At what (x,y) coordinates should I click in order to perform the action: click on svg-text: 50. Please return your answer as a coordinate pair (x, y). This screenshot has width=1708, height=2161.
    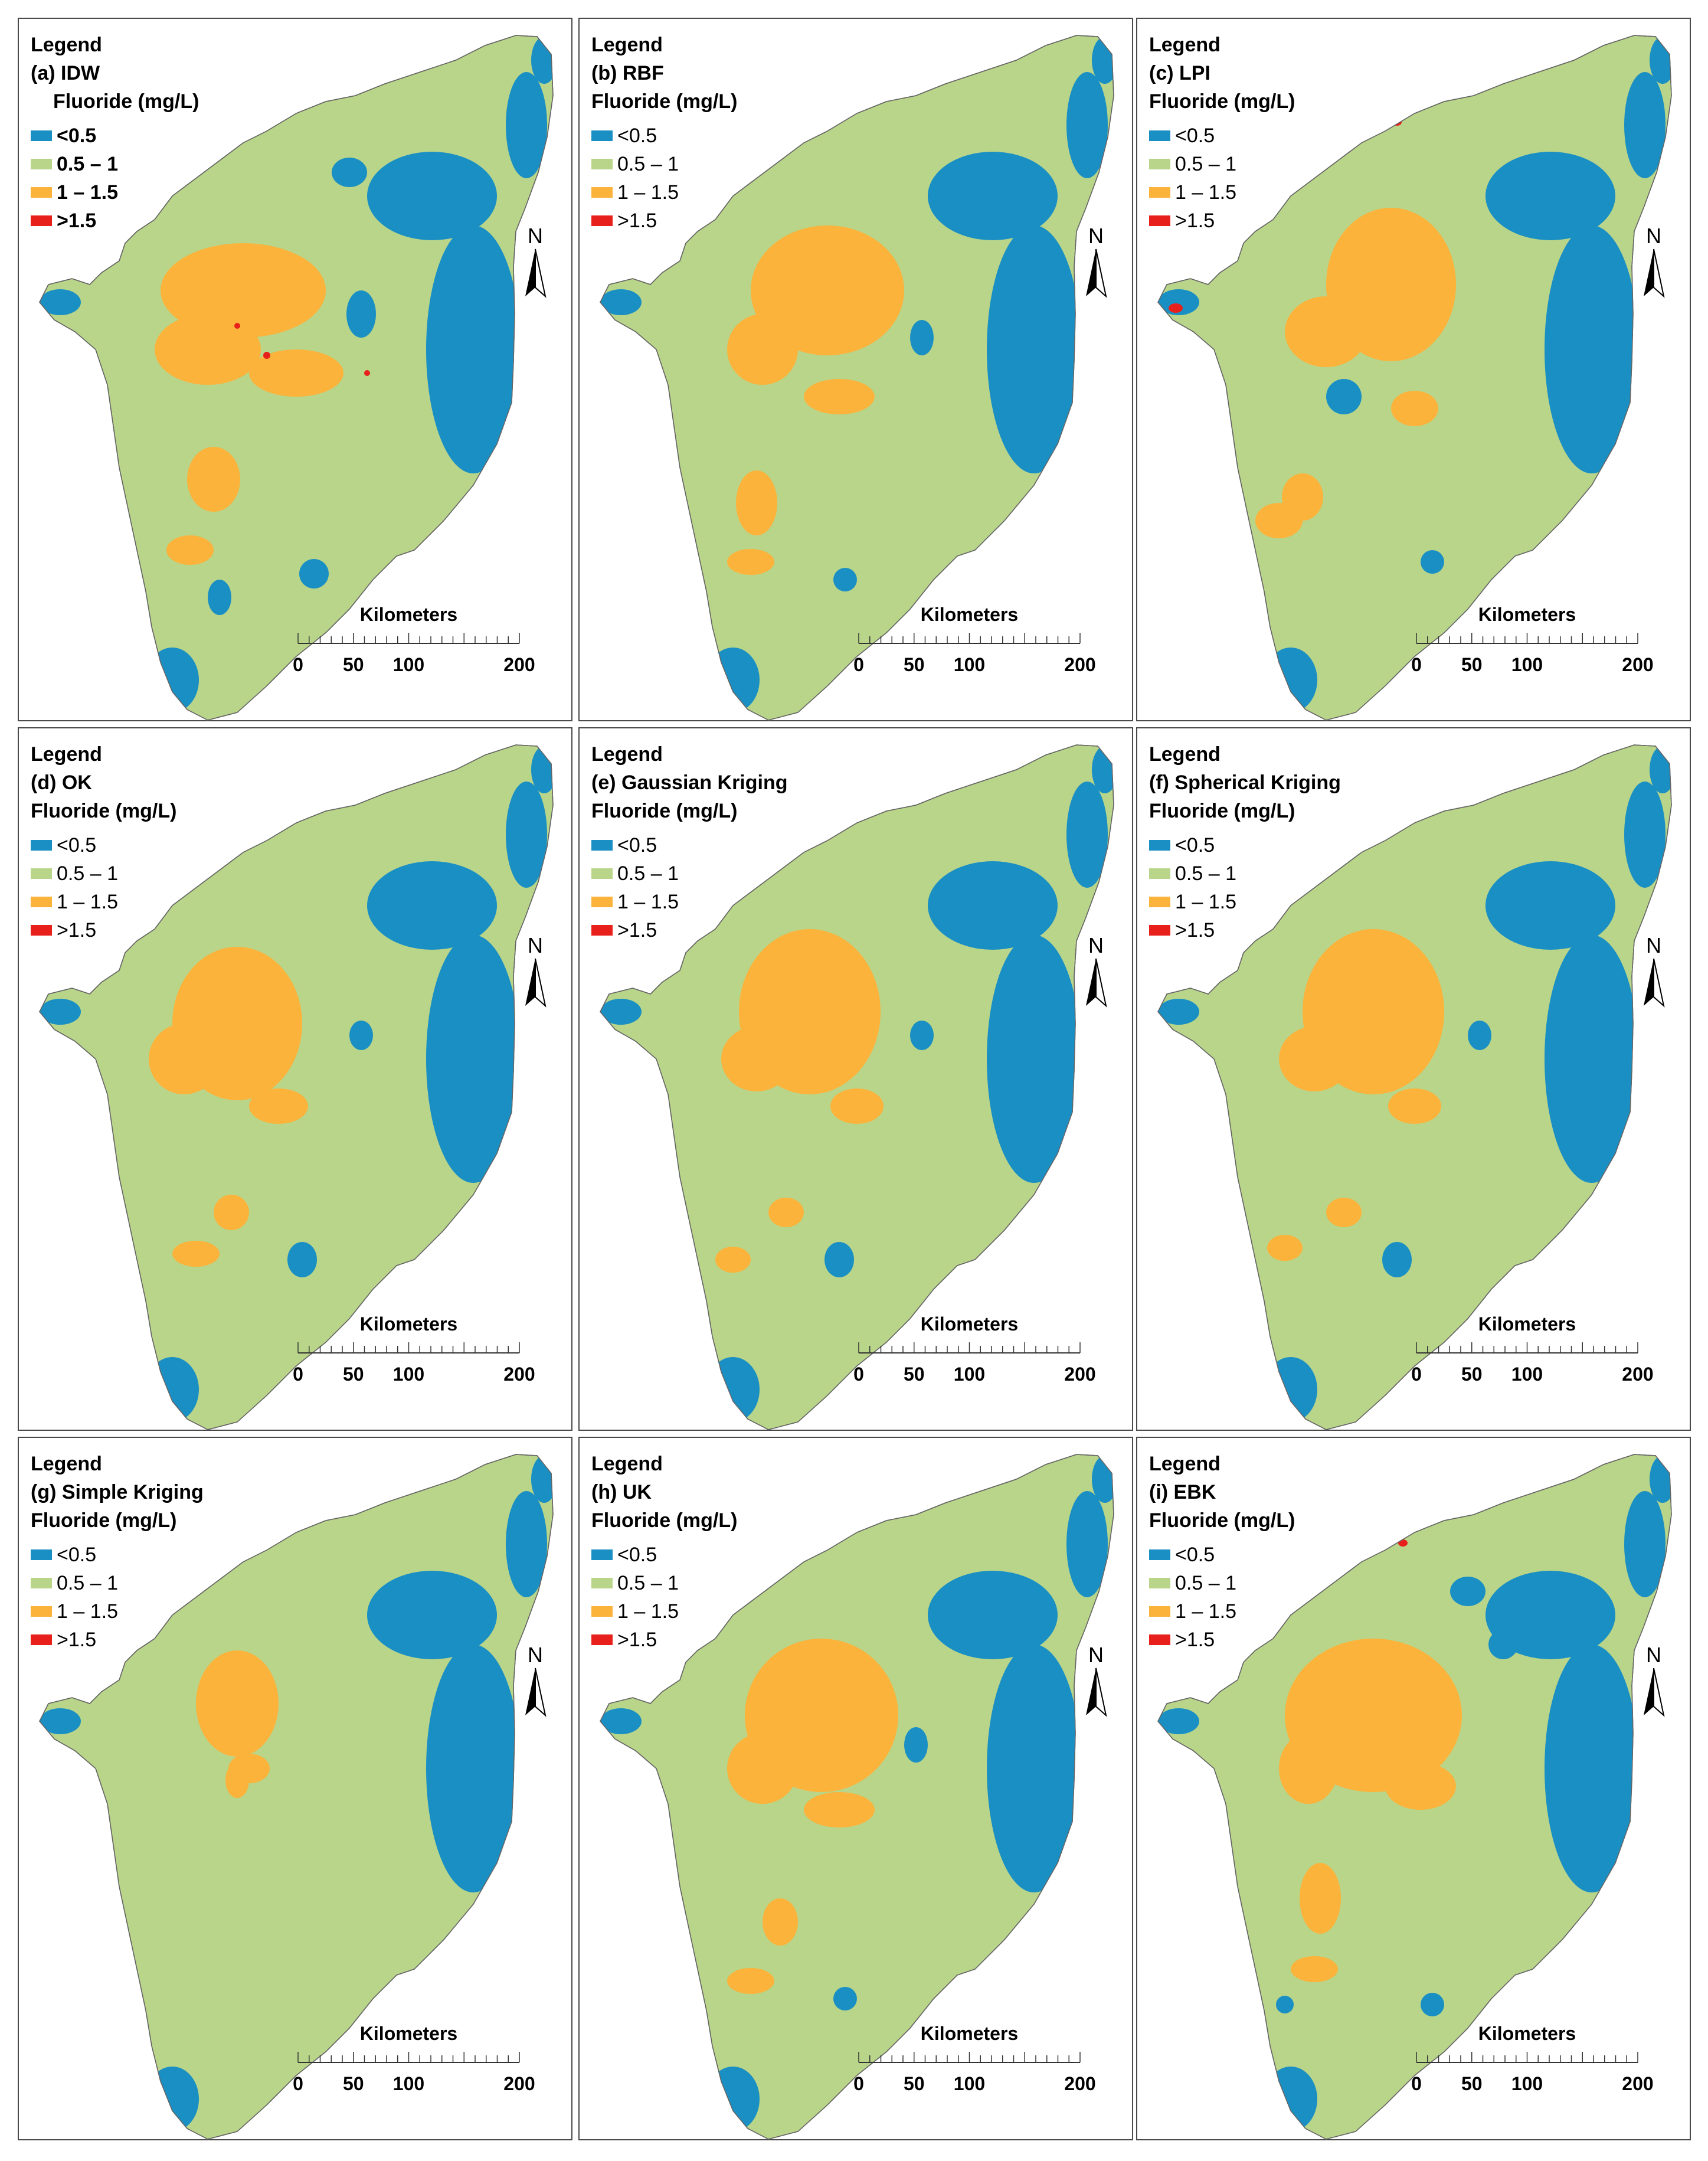
    Looking at the image, I should click on (353, 1374).